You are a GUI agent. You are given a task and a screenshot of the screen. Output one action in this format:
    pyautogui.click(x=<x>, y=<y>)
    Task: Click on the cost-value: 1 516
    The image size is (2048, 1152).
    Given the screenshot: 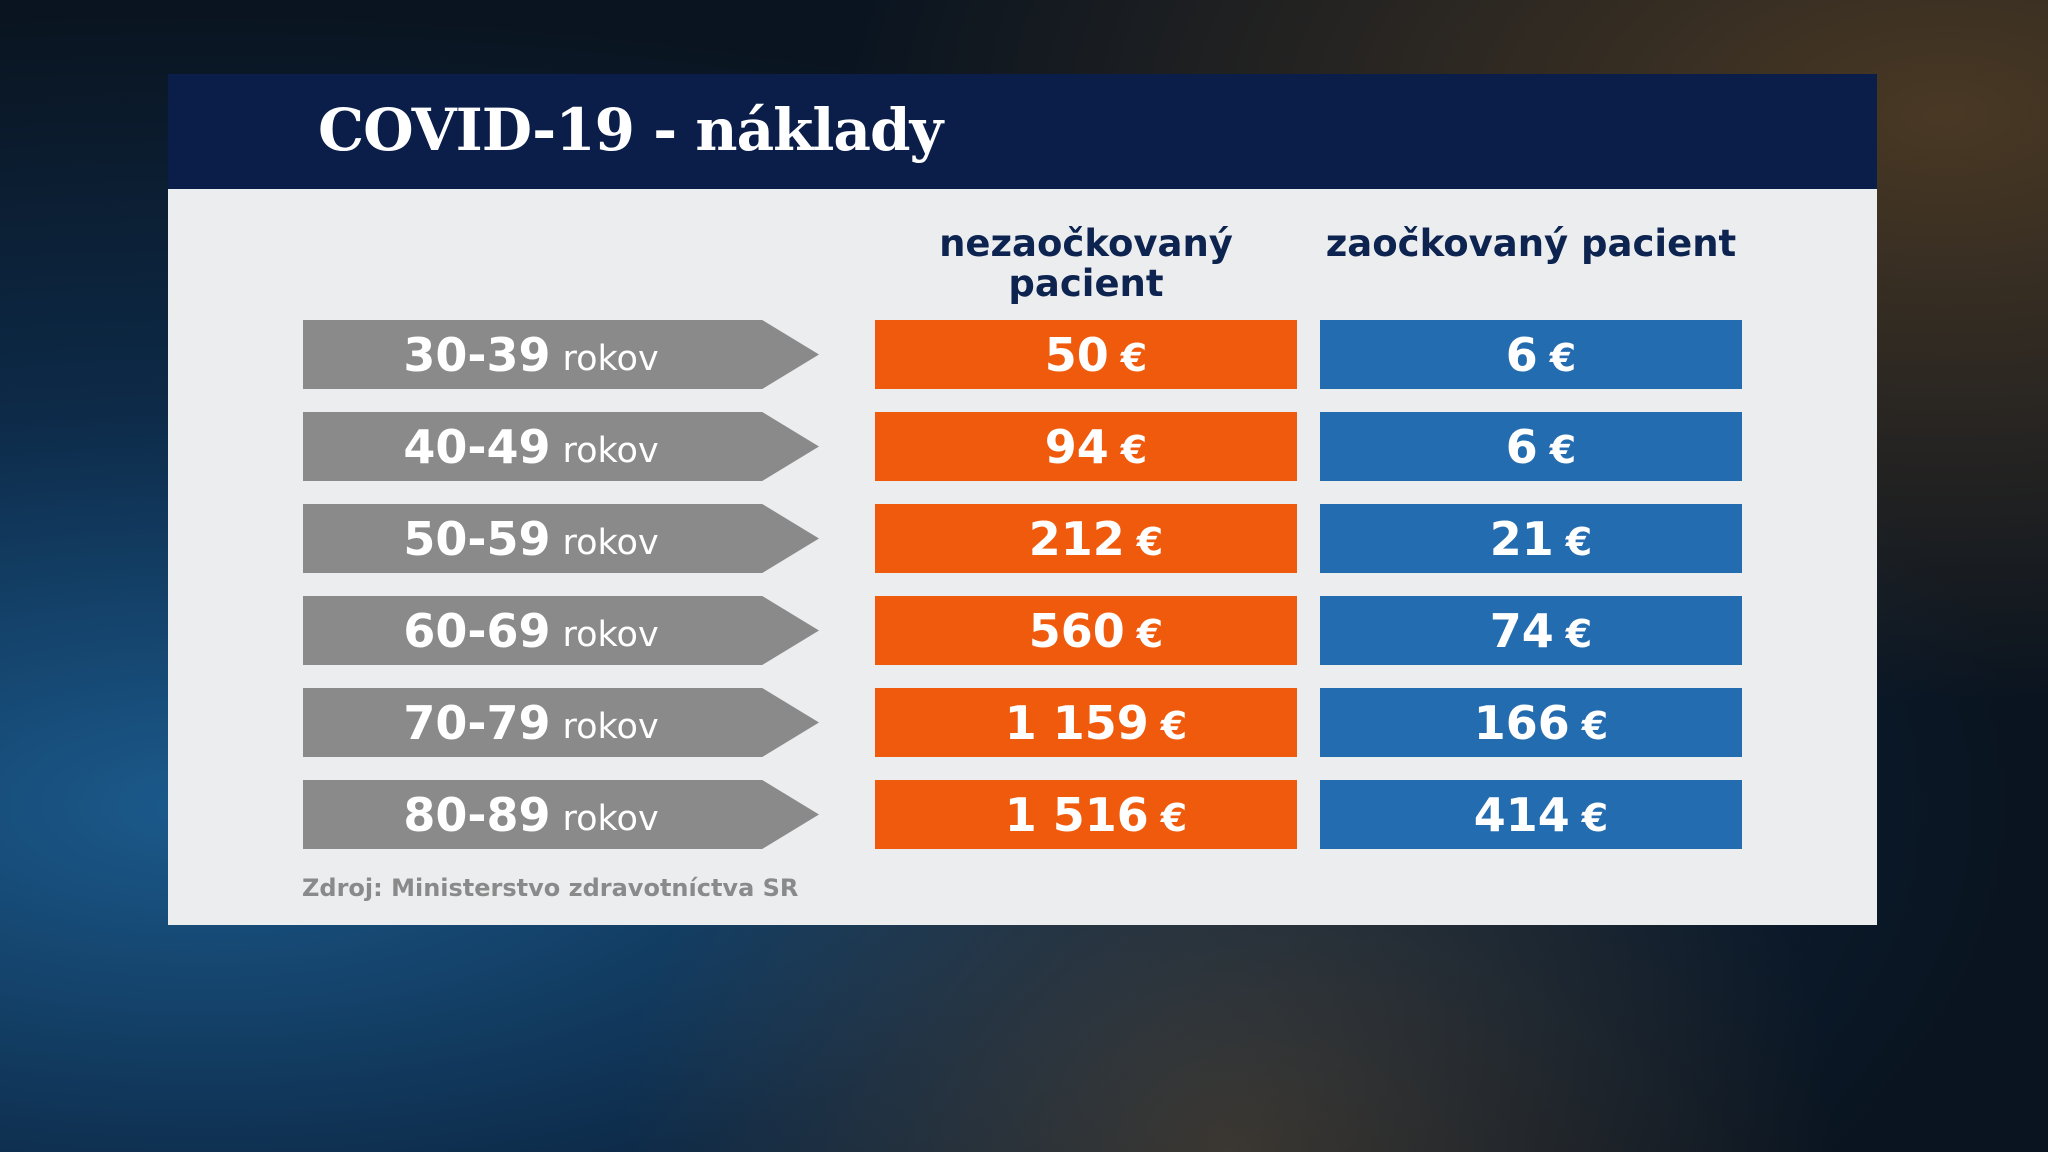 What is the action you would take?
    pyautogui.click(x=1076, y=814)
    